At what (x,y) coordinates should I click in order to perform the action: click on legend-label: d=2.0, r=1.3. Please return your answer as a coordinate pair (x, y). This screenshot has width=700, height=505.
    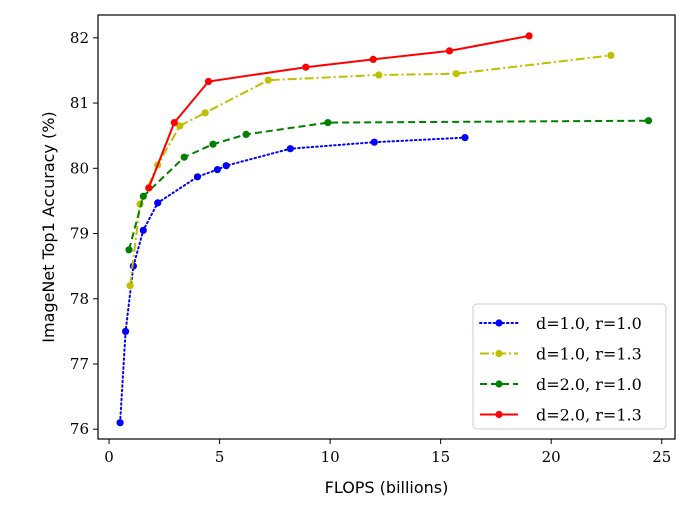
    Looking at the image, I should click on (589, 415).